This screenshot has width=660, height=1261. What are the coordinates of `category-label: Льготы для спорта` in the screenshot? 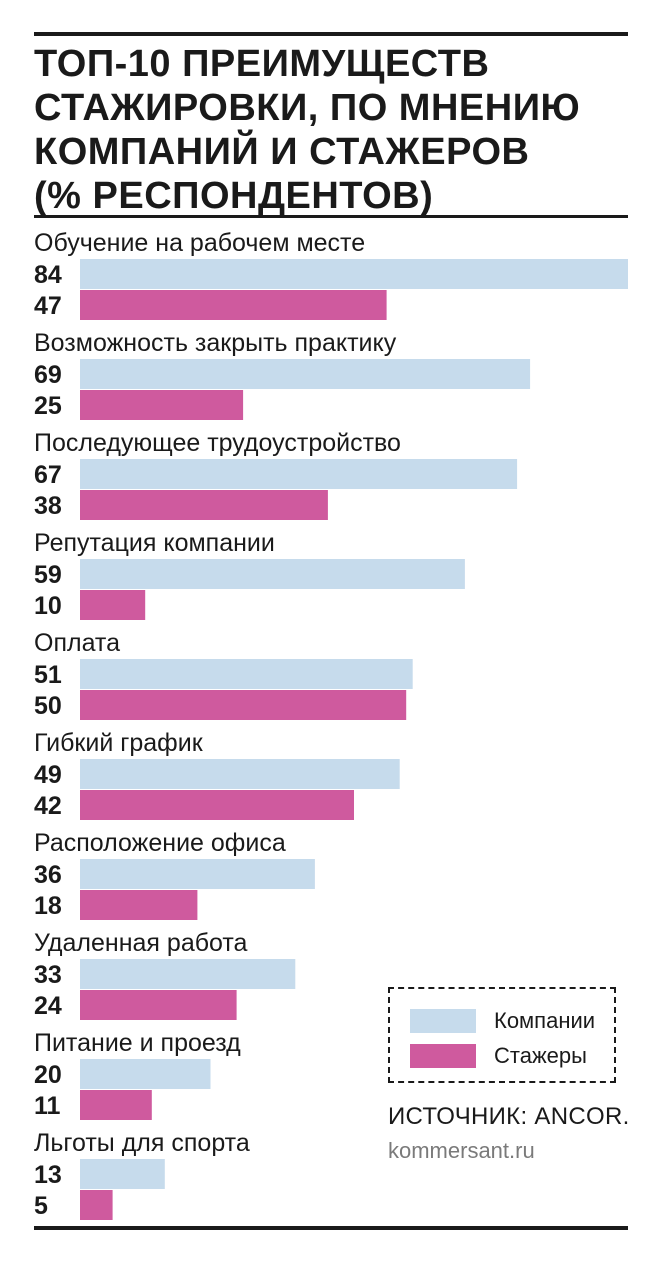 It's located at (142, 1143).